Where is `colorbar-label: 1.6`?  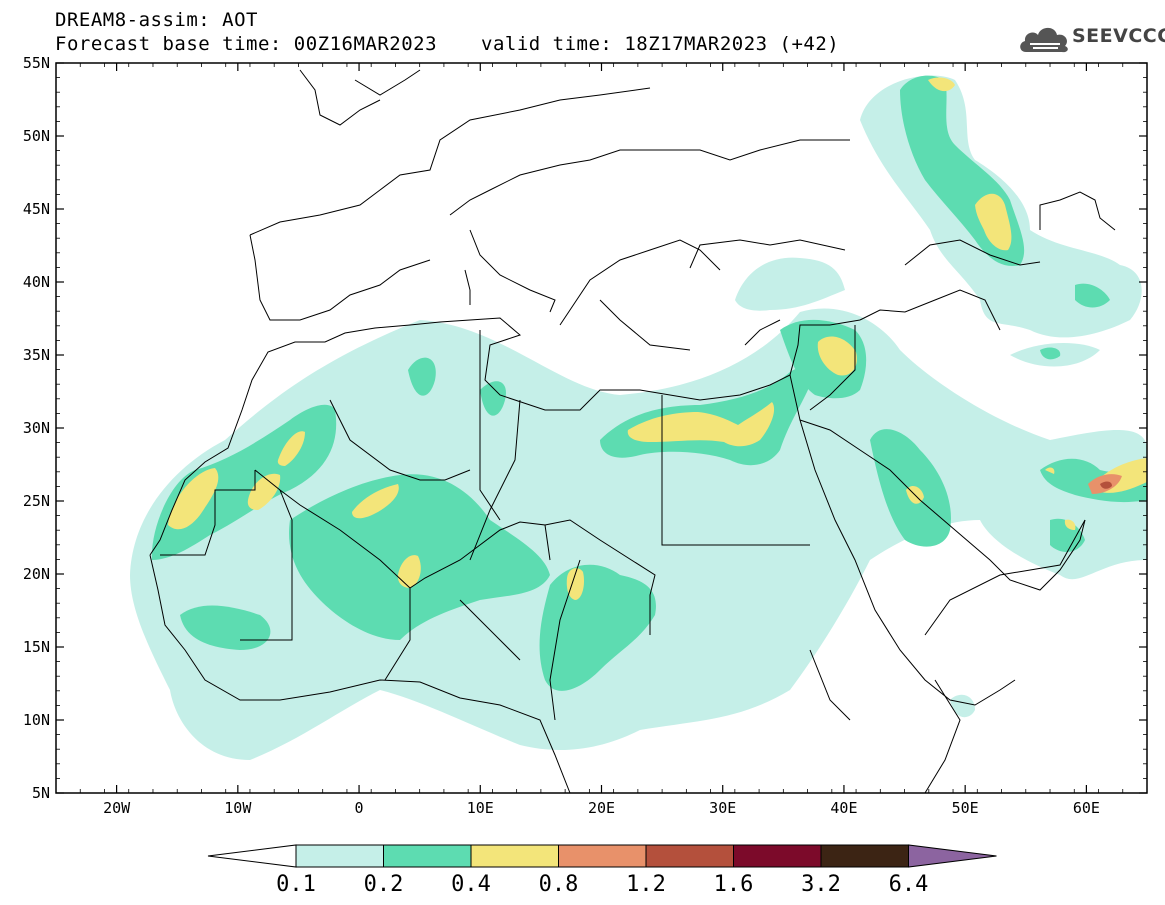 colorbar-label: 1.6 is located at coordinates (734, 884).